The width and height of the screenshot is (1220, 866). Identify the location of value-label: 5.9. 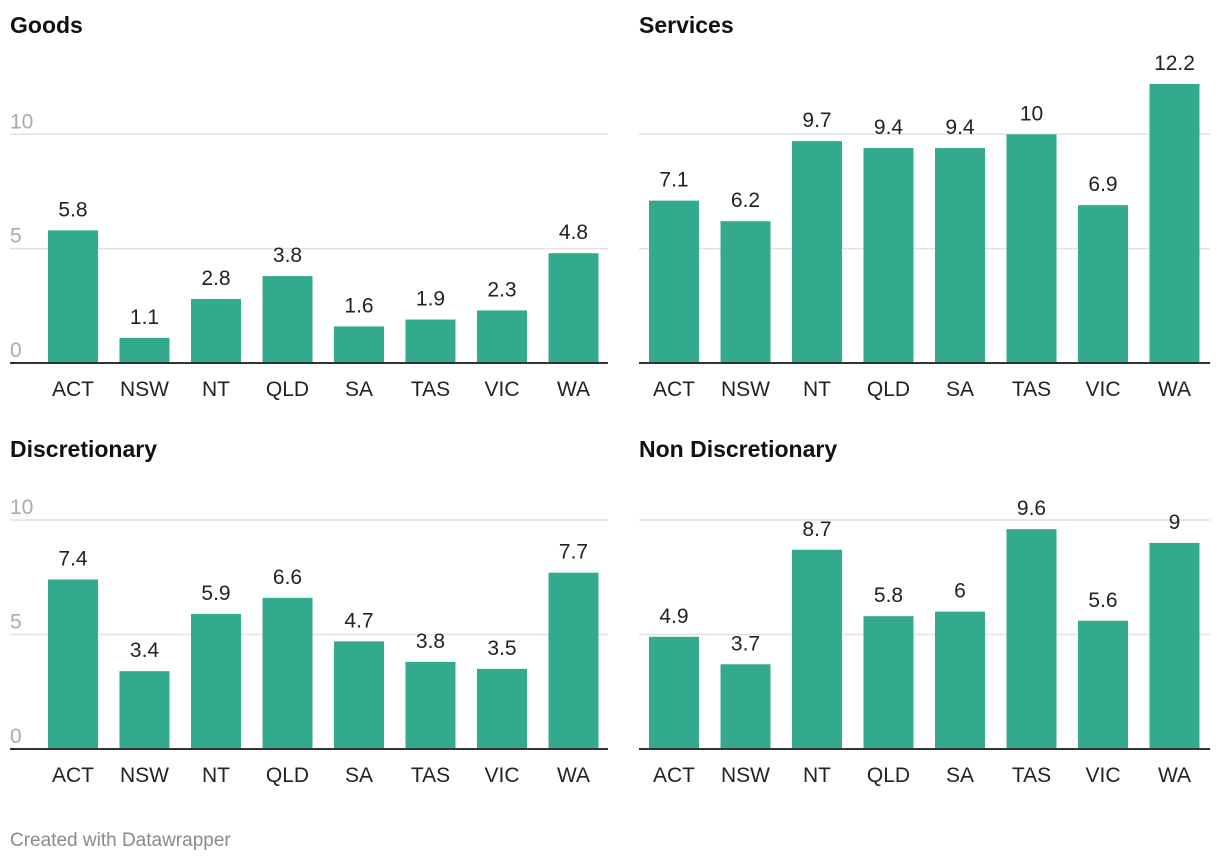
(215, 593).